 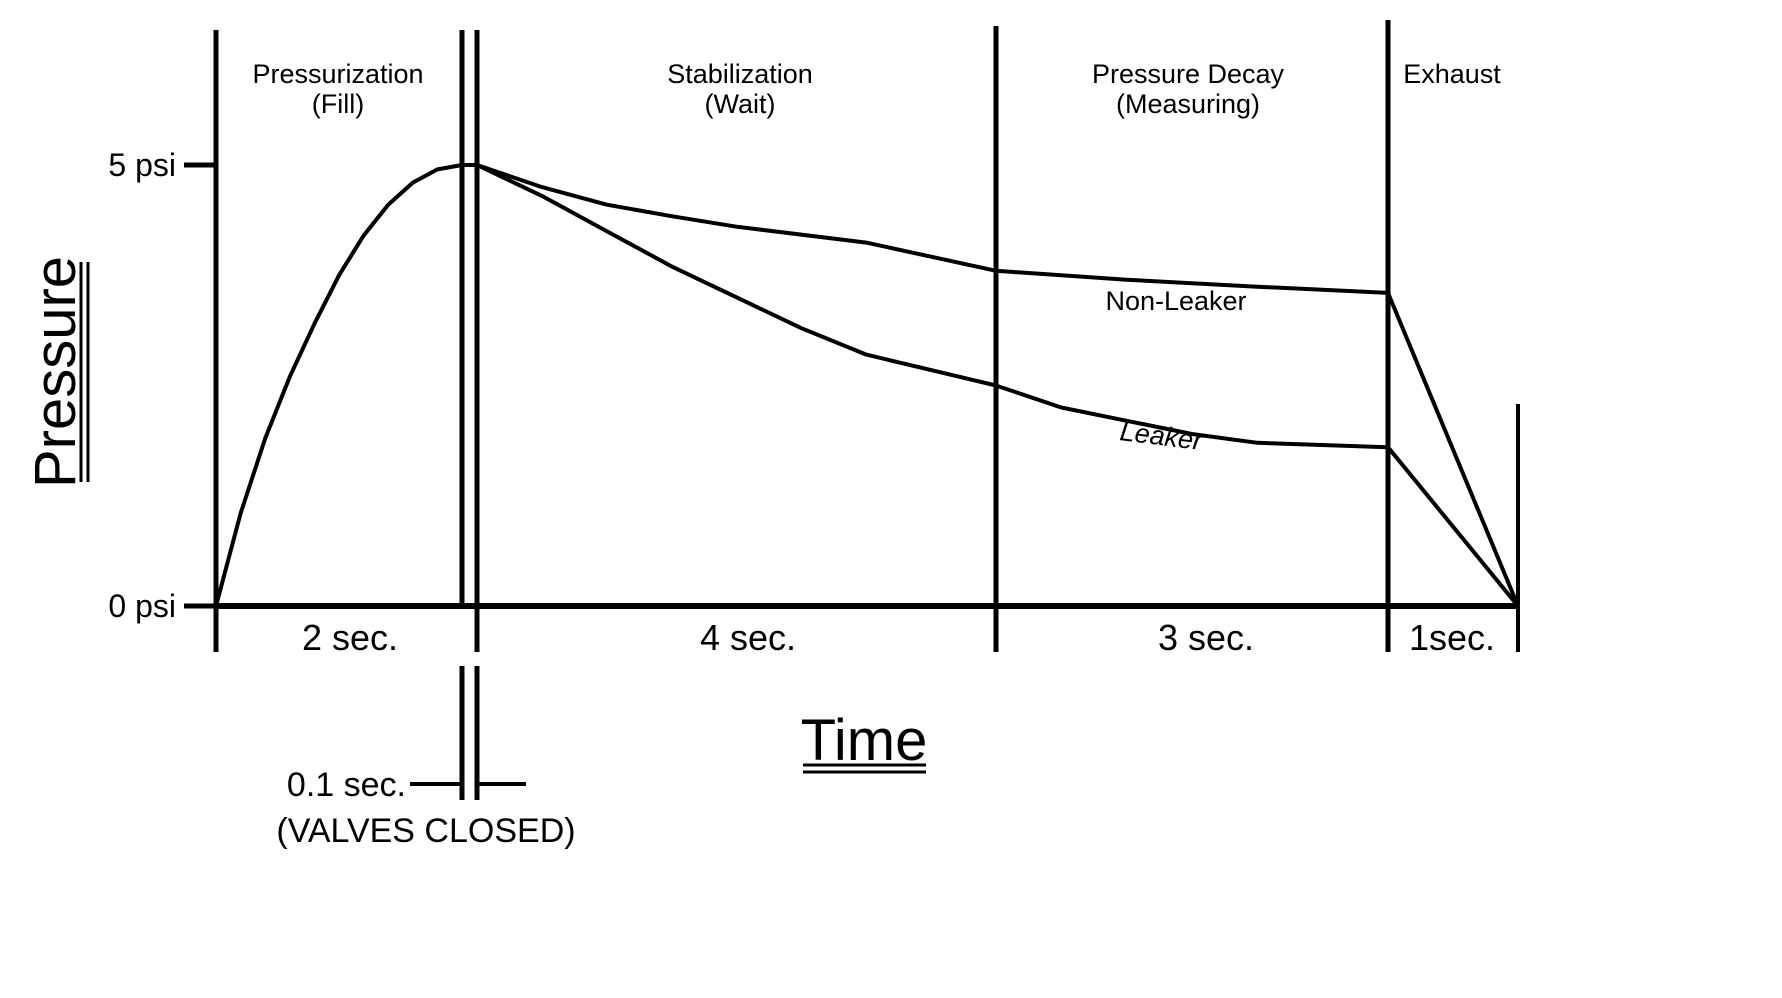 What do you see at coordinates (142, 165) in the screenshot?
I see `y-tick-label-1: 5 psi` at bounding box center [142, 165].